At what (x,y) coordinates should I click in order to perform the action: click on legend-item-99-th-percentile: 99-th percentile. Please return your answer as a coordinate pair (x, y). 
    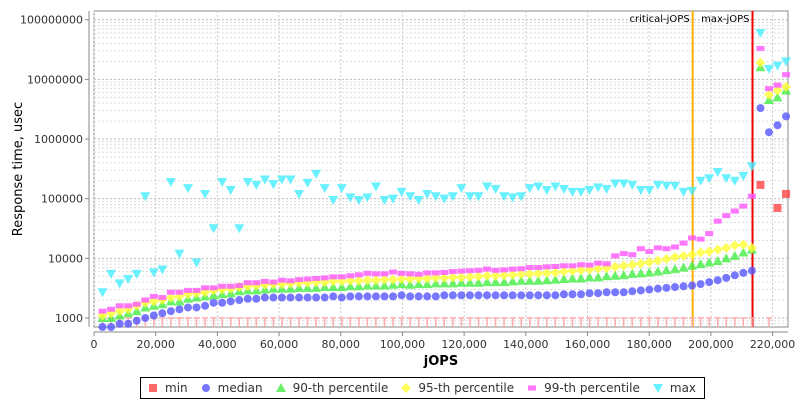
    Looking at the image, I should click on (583, 388).